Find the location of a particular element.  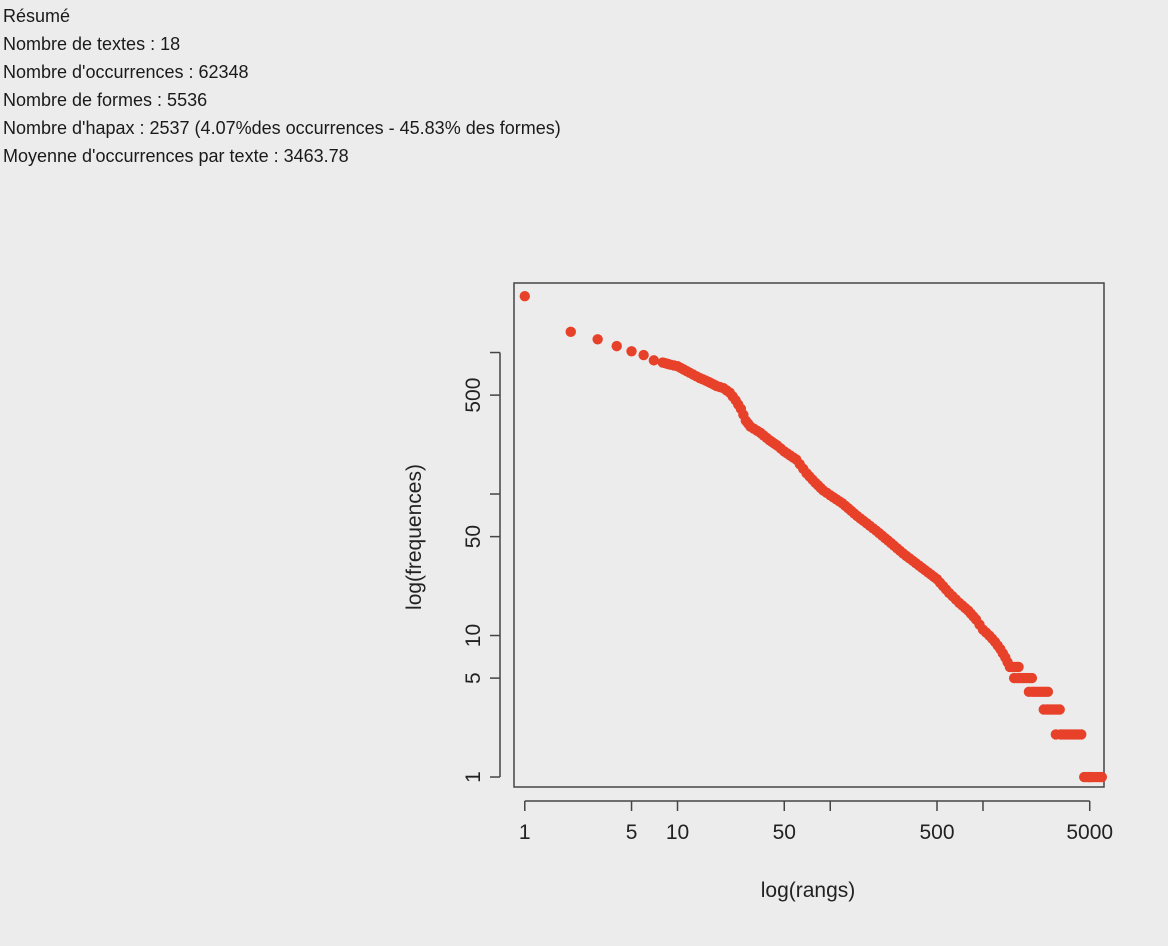

x-tick-label: 50 is located at coordinates (784, 832).